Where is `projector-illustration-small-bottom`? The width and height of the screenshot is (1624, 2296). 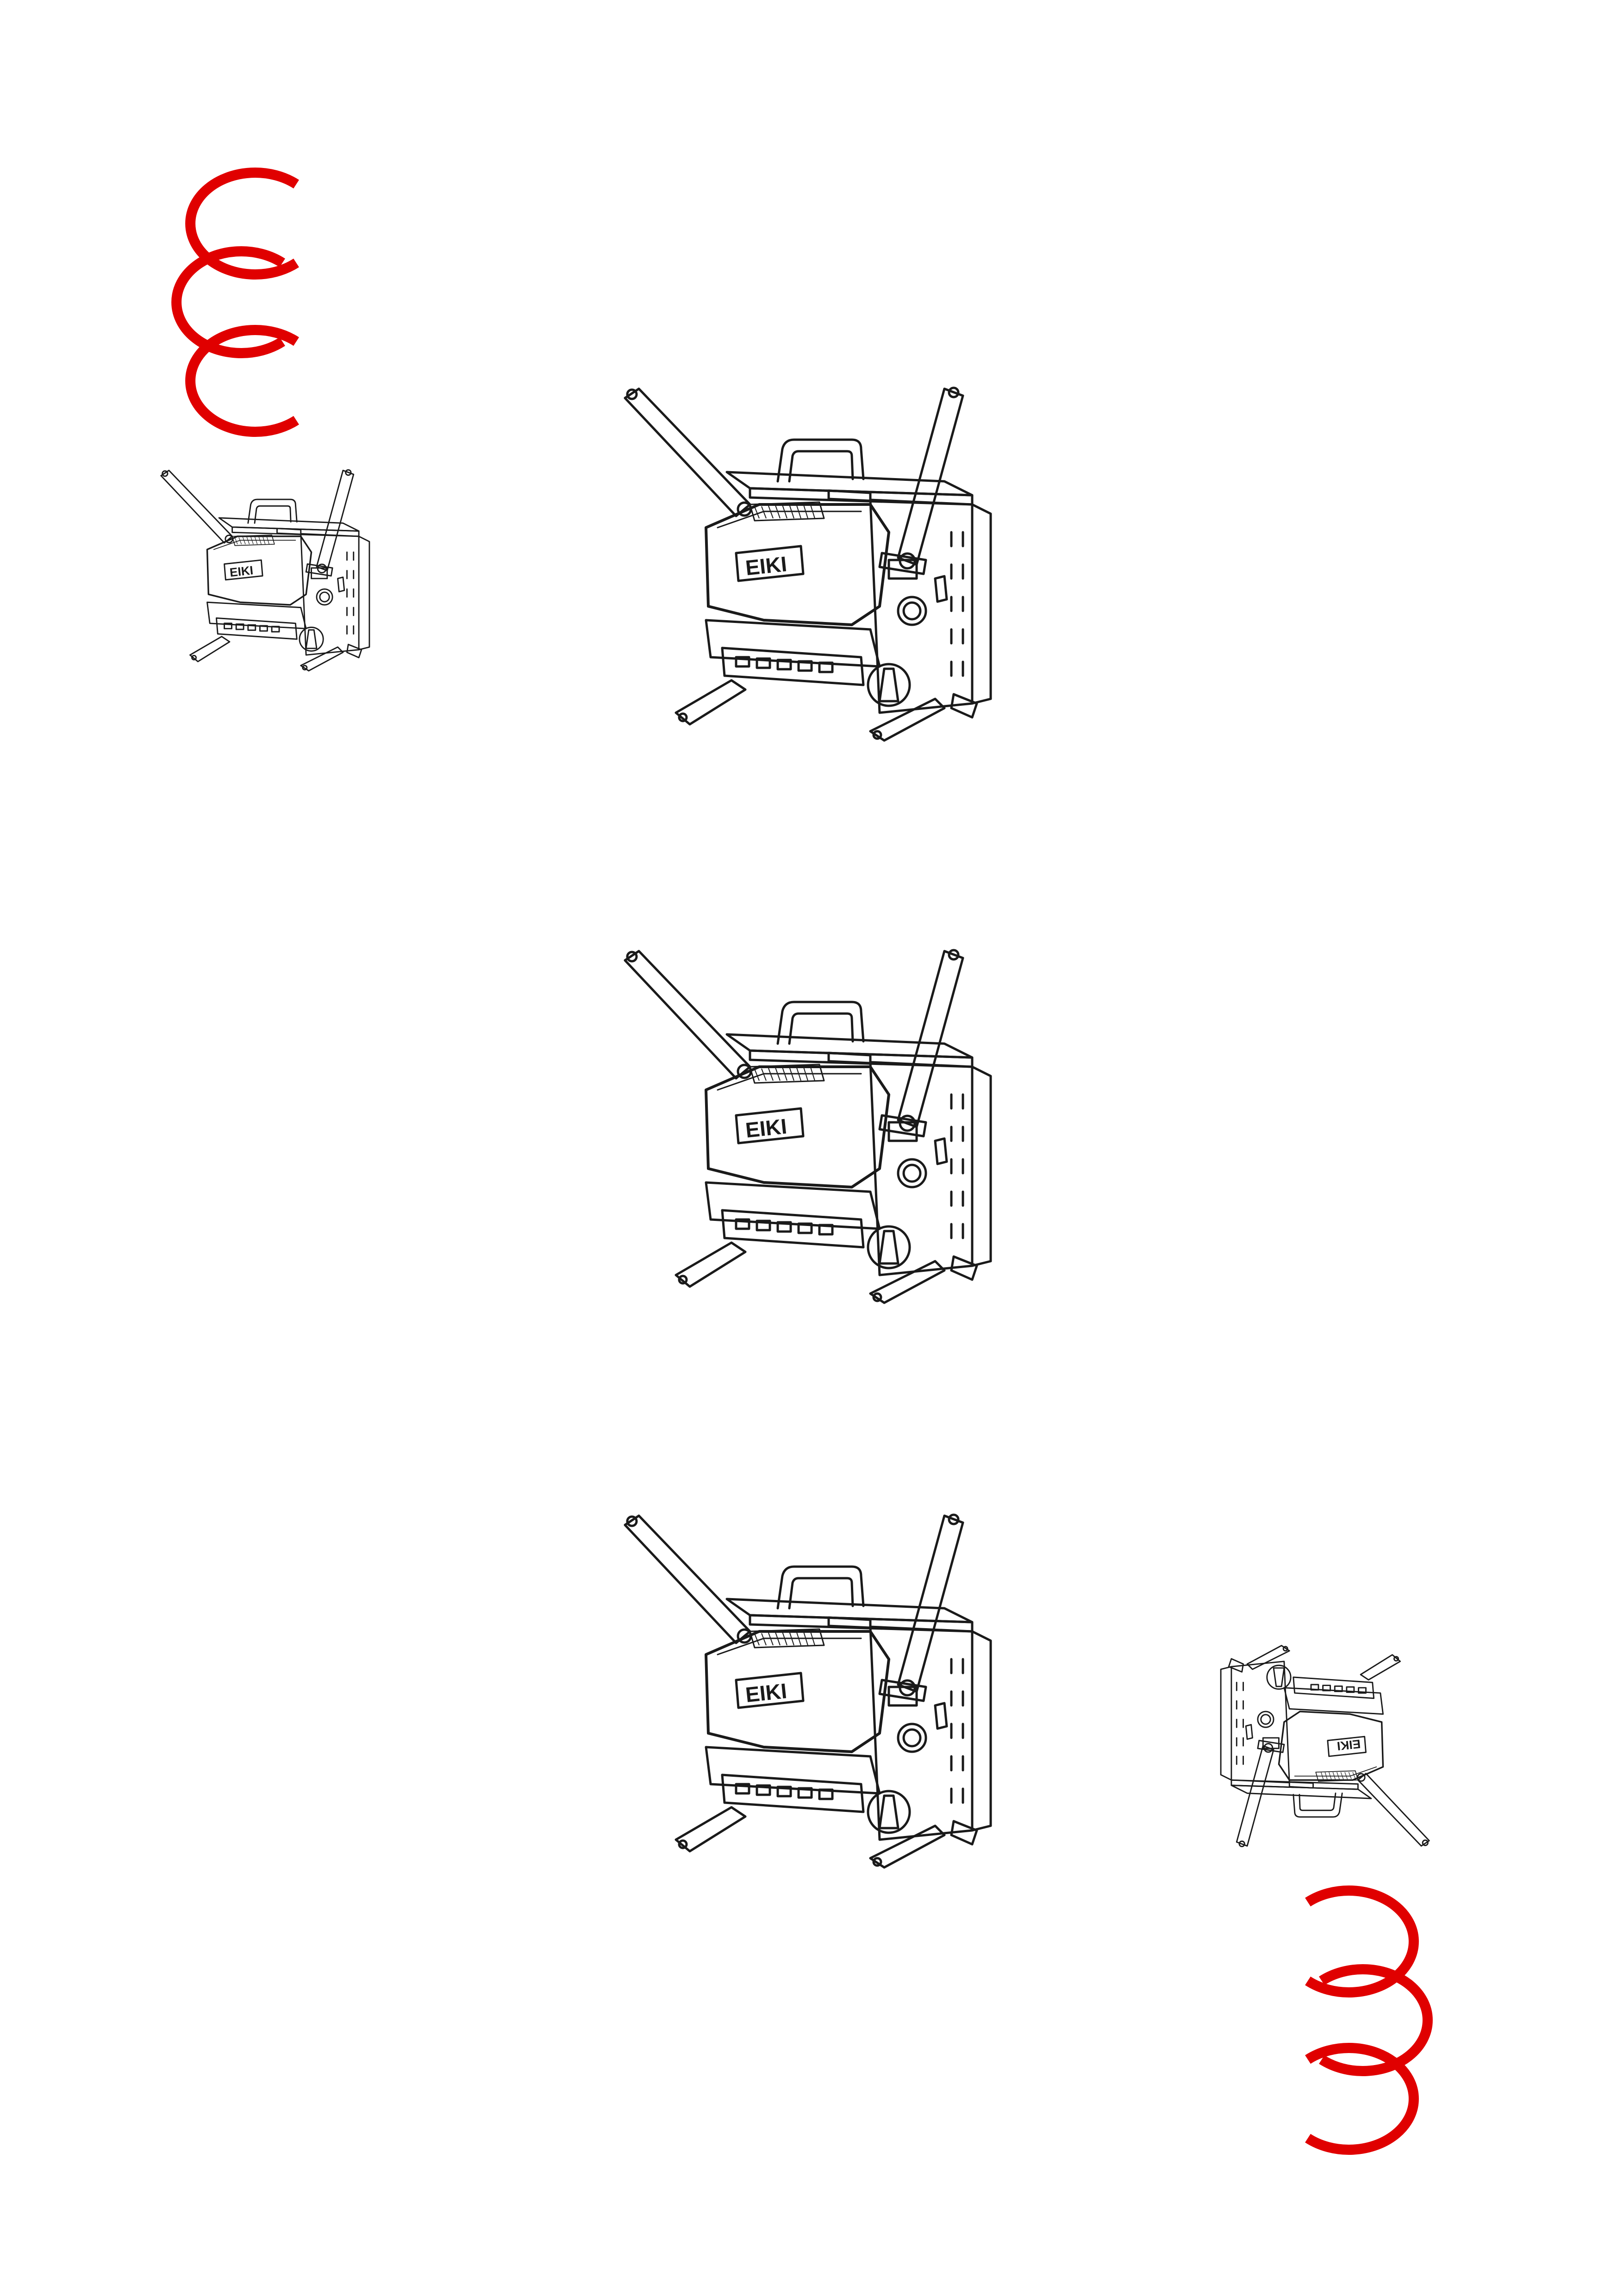
projector-illustration-small-bottom is located at coordinates (1325, 1746).